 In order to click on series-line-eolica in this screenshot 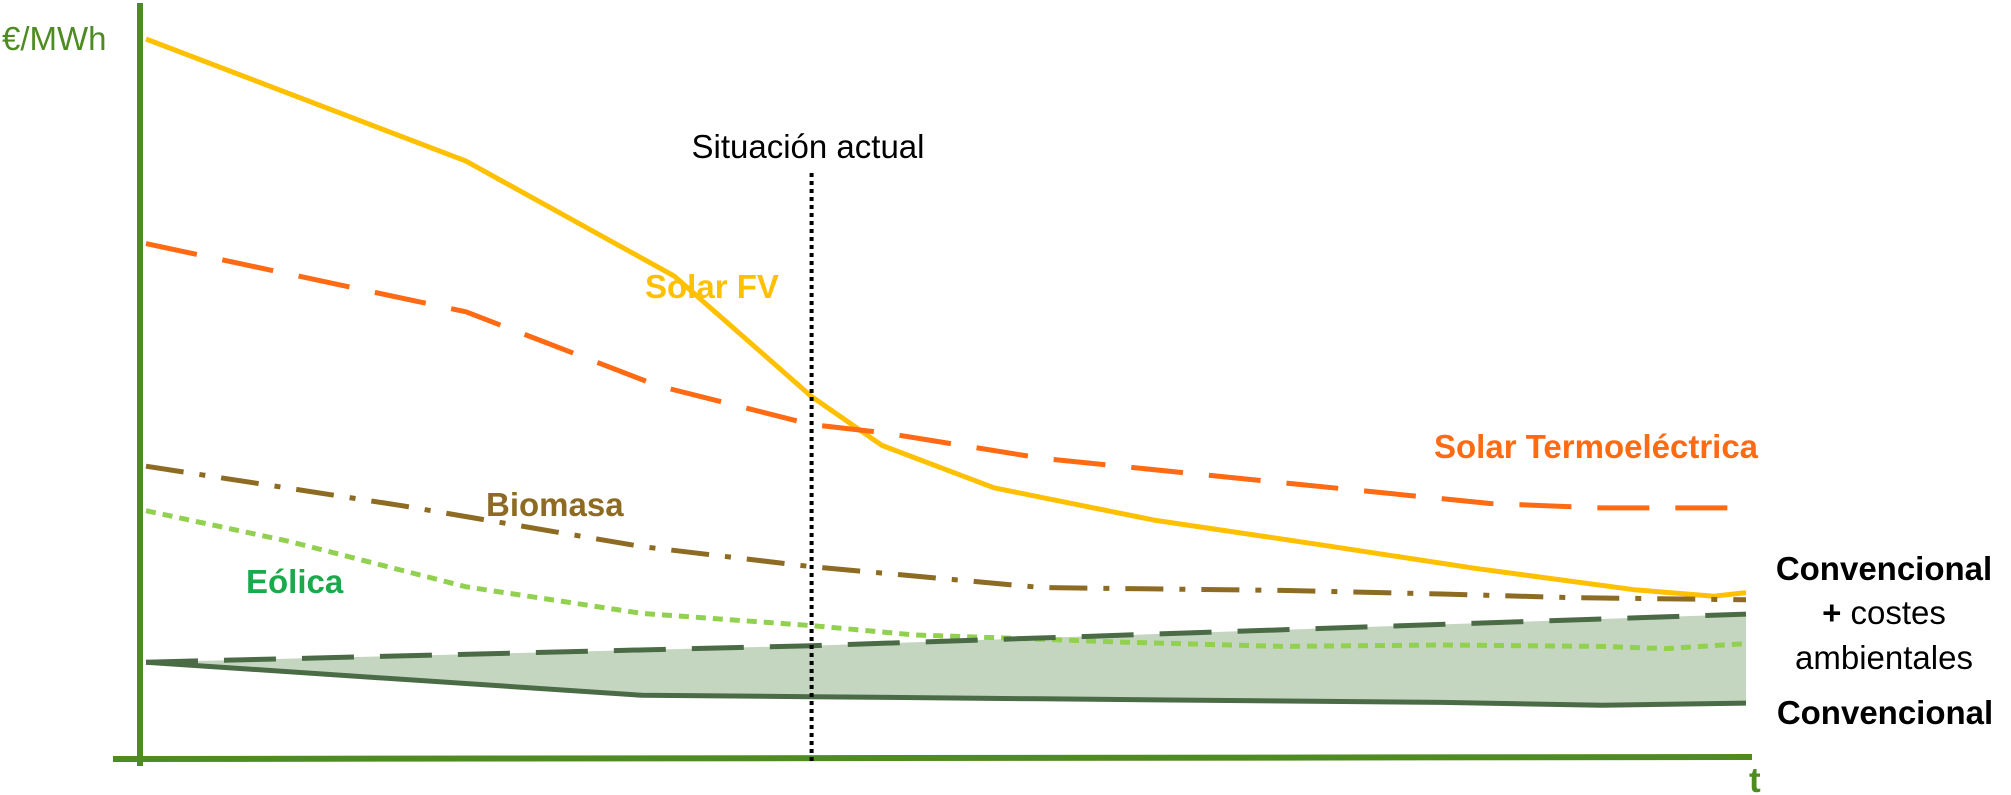, I will do `click(946, 580)`.